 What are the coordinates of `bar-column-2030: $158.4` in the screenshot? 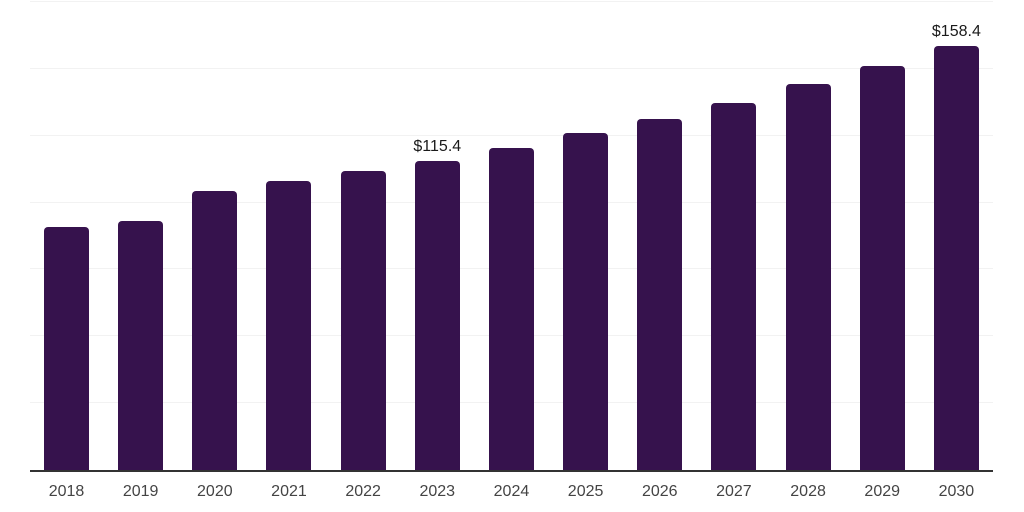 It's located at (956, 236).